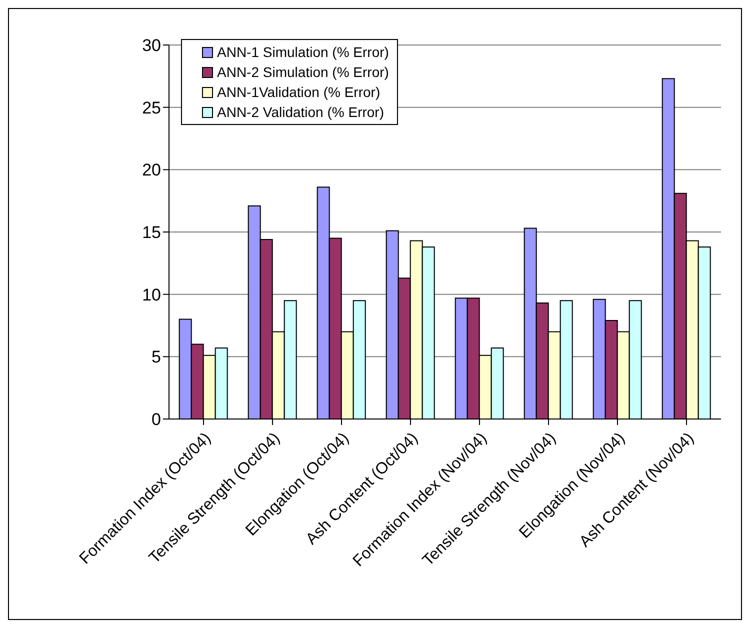 The height and width of the screenshot is (628, 750). What do you see at coordinates (300, 112) in the screenshot?
I see `legend-label: ANN-2 Validation (% Error)` at bounding box center [300, 112].